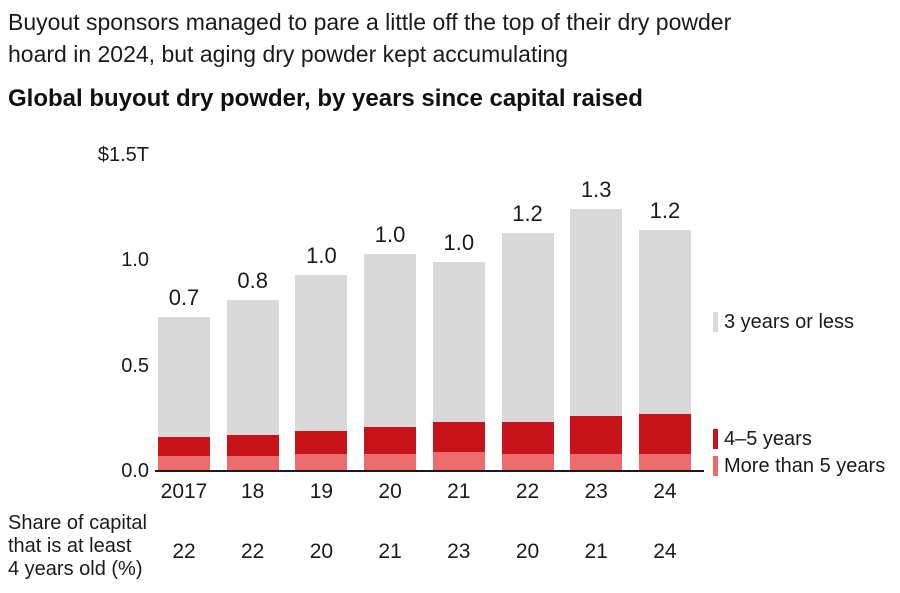 This screenshot has height=593, width=900. What do you see at coordinates (459, 243) in the screenshot?
I see `bar-value-label-21: 1.0` at bounding box center [459, 243].